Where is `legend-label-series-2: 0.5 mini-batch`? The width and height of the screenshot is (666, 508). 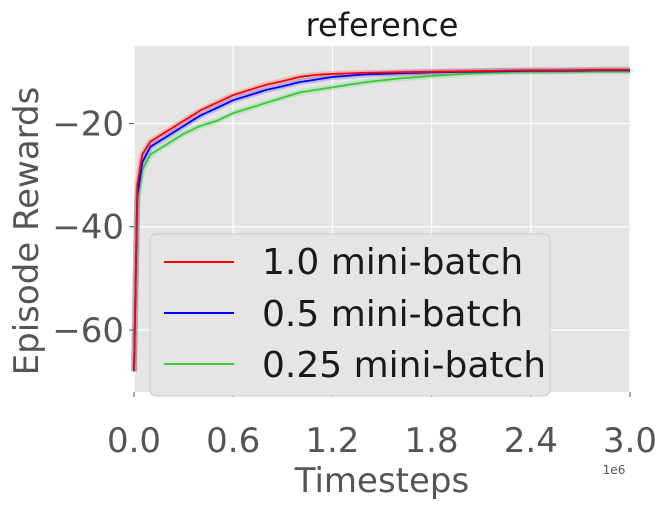 legend-label-series-2: 0.5 mini-batch is located at coordinates (392, 314).